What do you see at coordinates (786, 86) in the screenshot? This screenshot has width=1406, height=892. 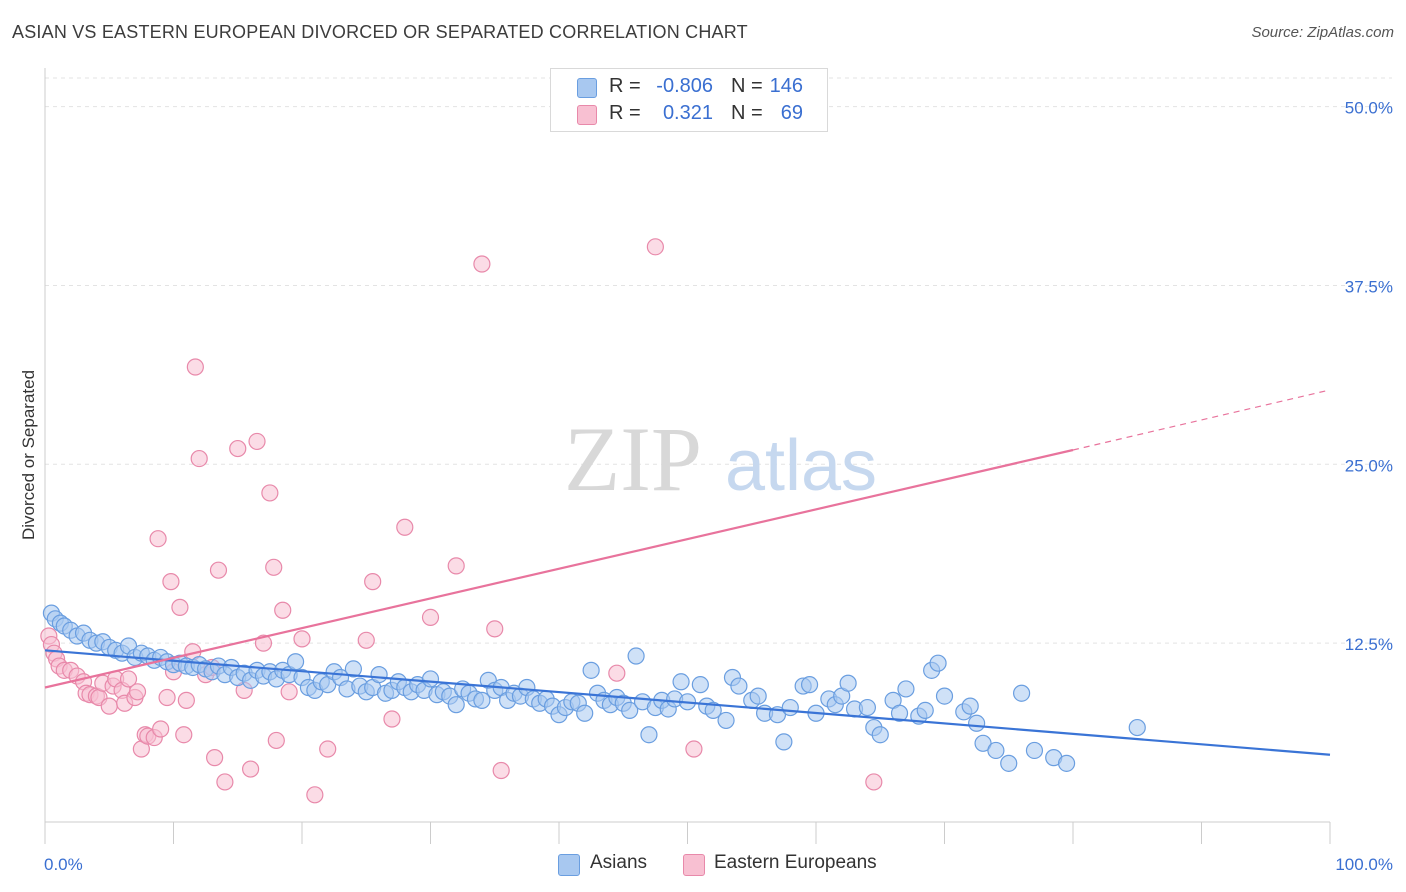 I see `legend-n-value: 146` at bounding box center [786, 86].